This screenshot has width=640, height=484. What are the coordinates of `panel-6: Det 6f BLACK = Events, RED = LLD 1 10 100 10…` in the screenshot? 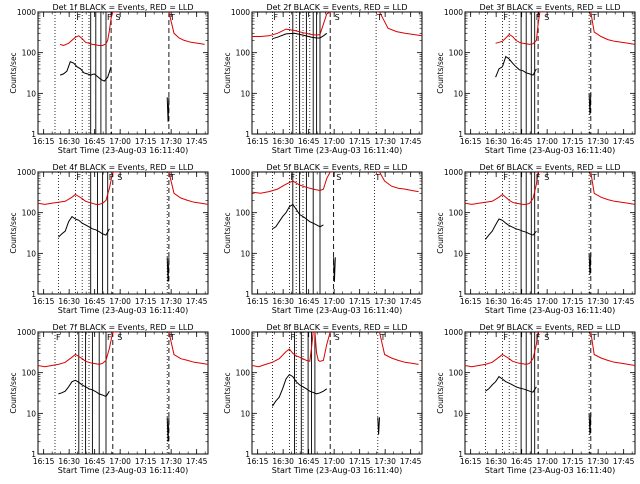 It's located at (536, 239).